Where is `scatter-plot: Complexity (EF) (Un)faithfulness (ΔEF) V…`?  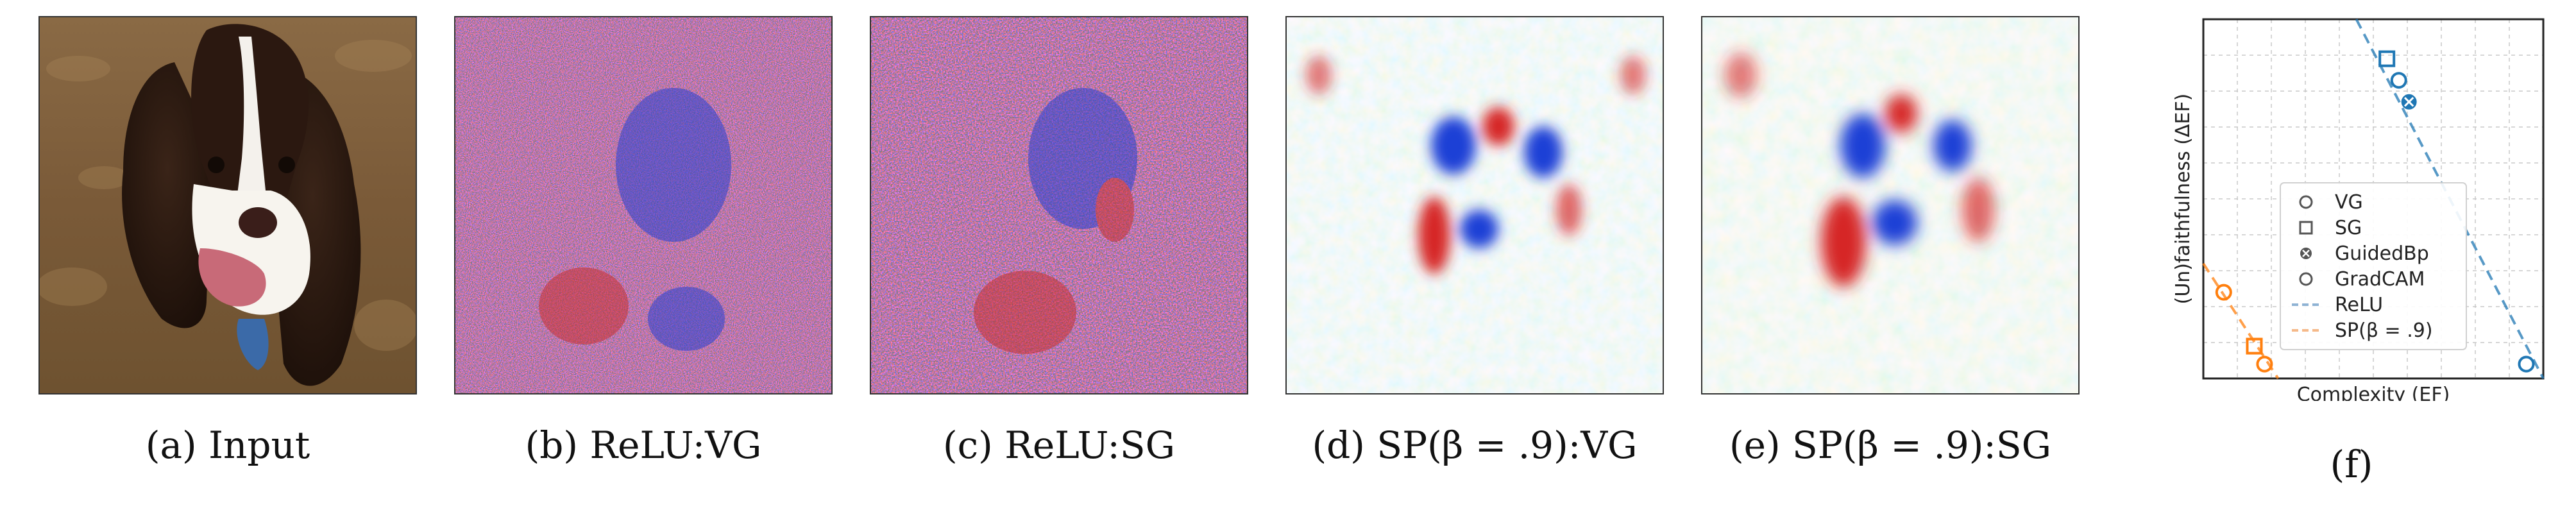 scatter-plot: Complexity (EF) (Un)faithfulness (ΔEF) V… is located at coordinates (2358, 212).